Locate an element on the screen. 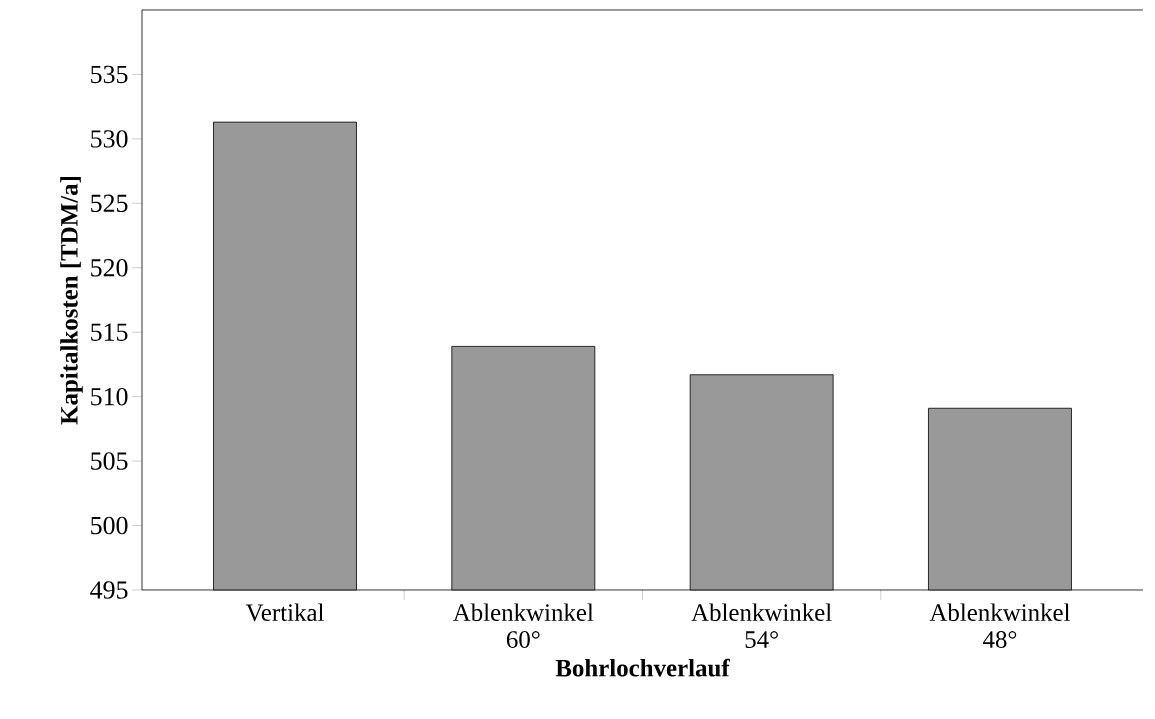 The height and width of the screenshot is (719, 1155). y-tick-label: 530 is located at coordinates (109, 139).